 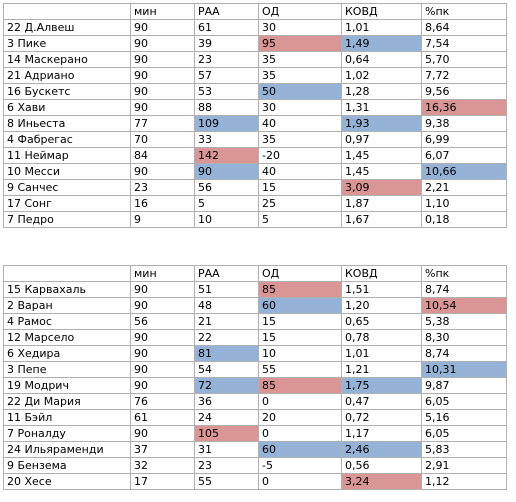 What do you see at coordinates (67, 187) in the screenshot?
I see `cell-player: 9 Санчес` at bounding box center [67, 187].